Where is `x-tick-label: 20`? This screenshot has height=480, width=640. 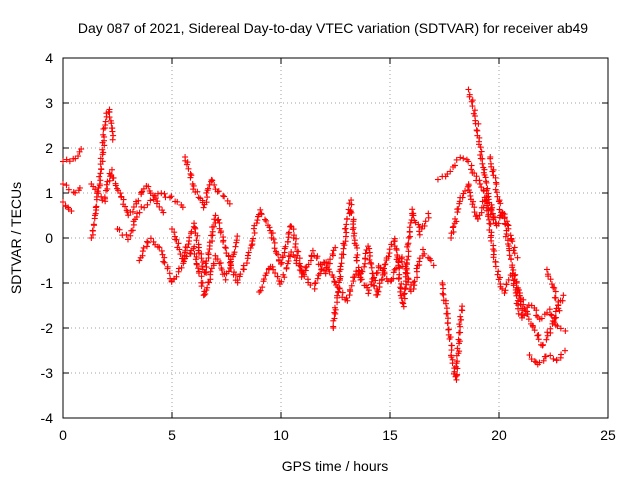
x-tick-label: 20 is located at coordinates (499, 435).